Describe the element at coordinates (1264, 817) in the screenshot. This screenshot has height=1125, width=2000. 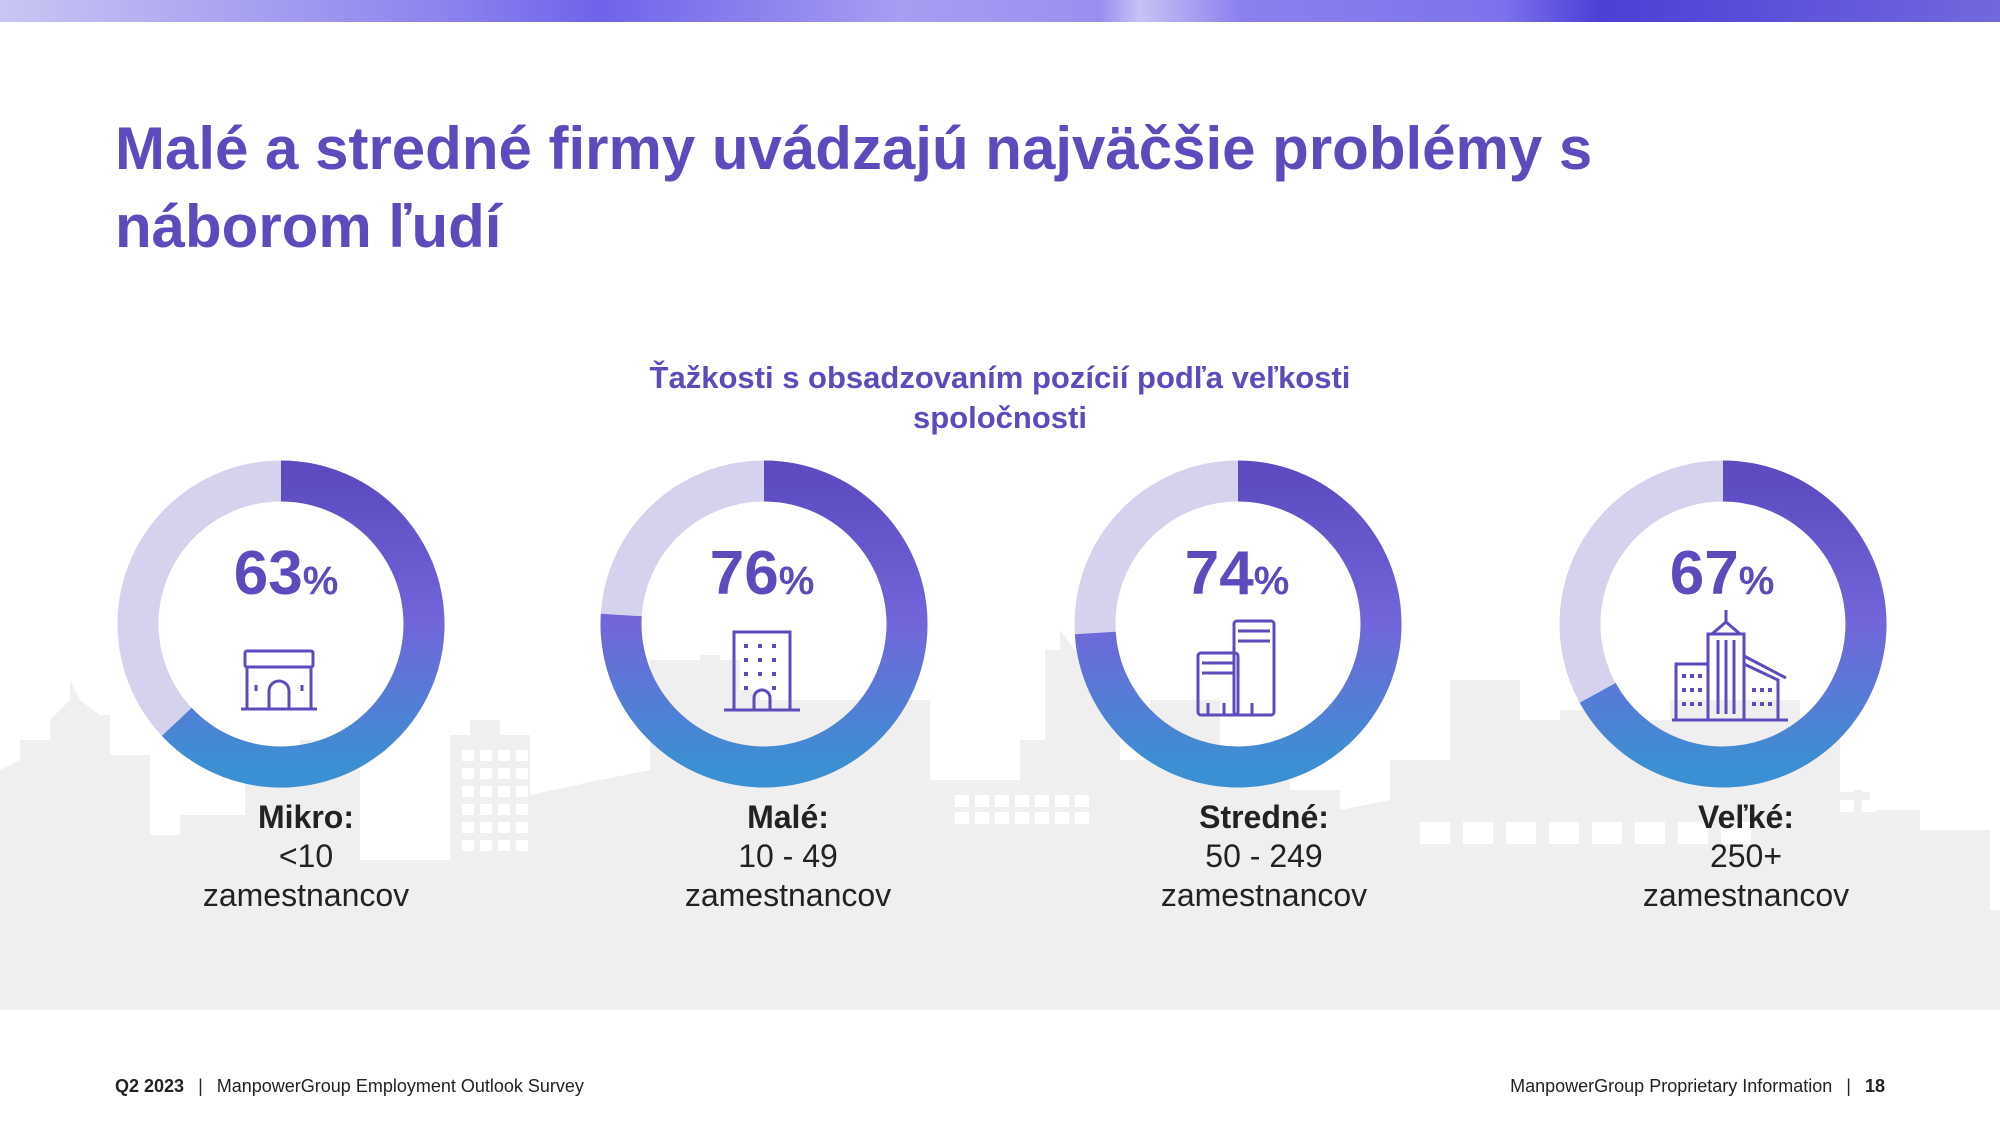
I see `category-name: Stredné:` at that location.